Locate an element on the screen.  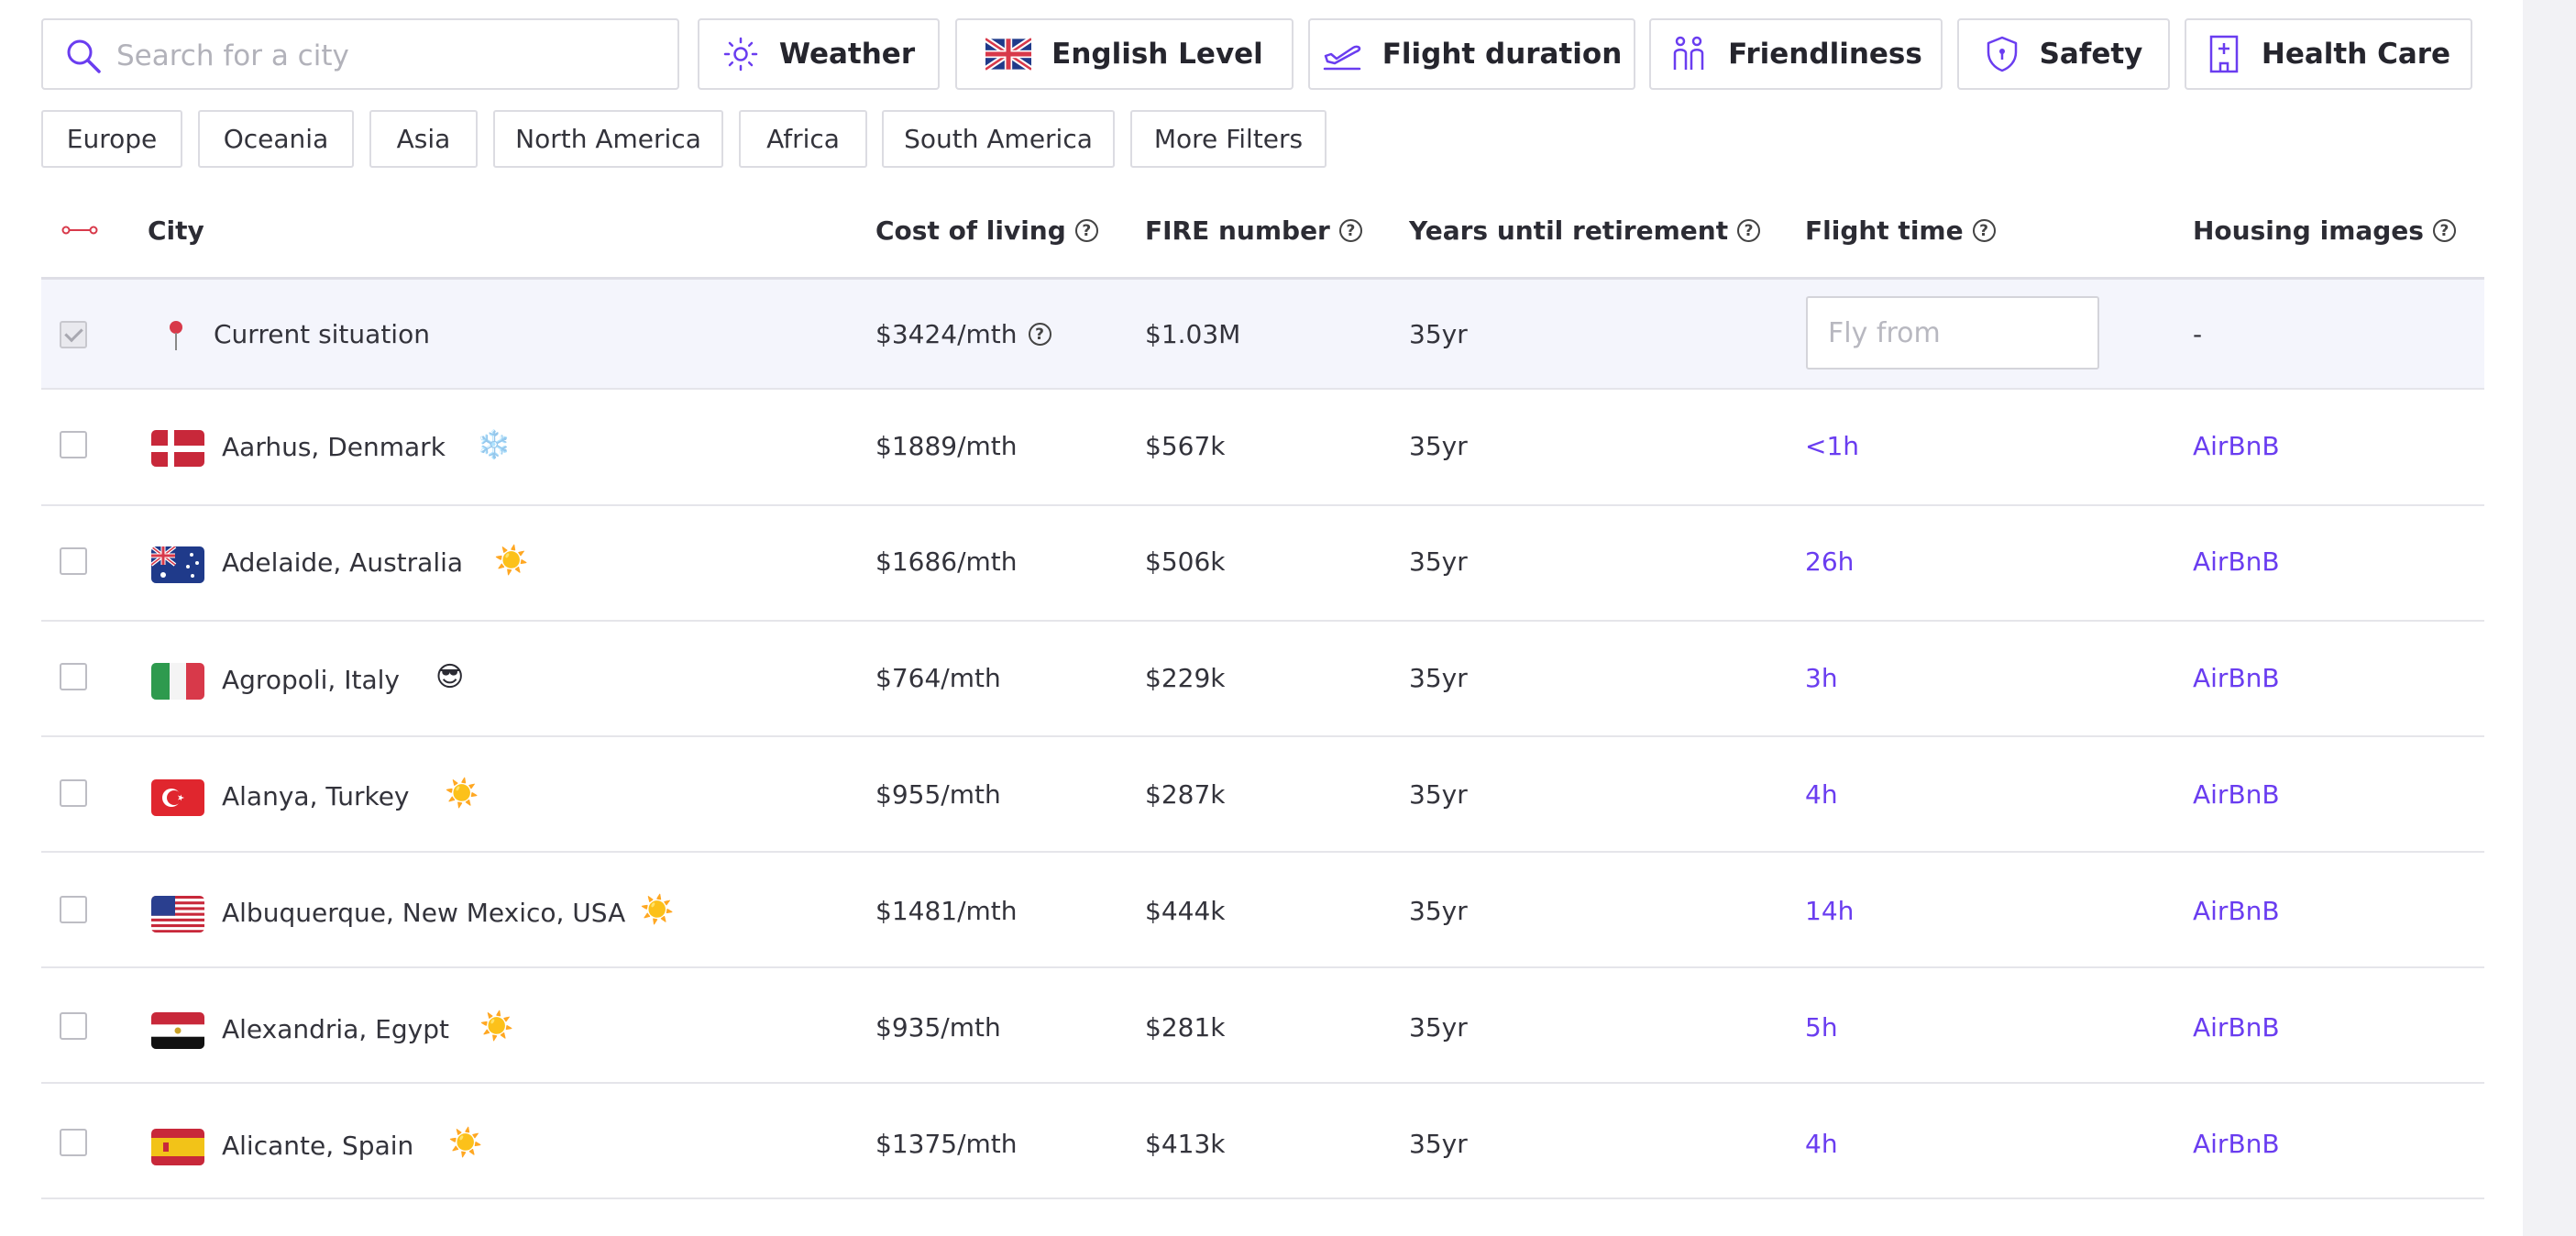
weather-filter-label: Weather is located at coordinates (847, 54).